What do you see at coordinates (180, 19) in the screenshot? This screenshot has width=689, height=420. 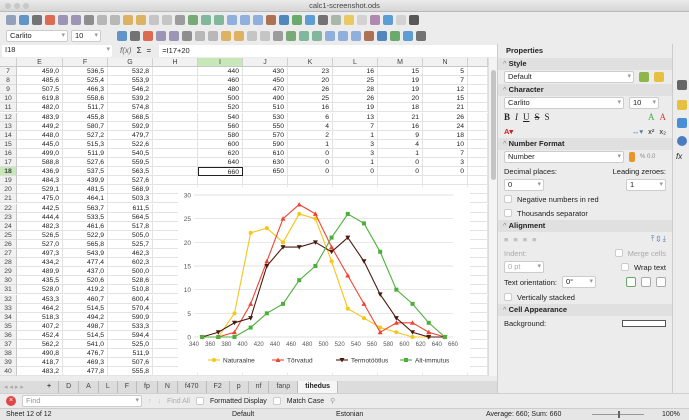 I see `find-replace-icon` at bounding box center [180, 19].